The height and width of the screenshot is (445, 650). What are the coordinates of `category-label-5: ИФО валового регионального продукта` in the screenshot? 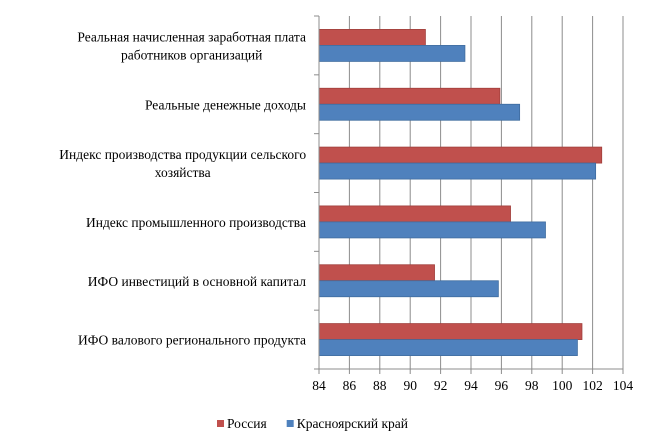 It's located at (192, 340).